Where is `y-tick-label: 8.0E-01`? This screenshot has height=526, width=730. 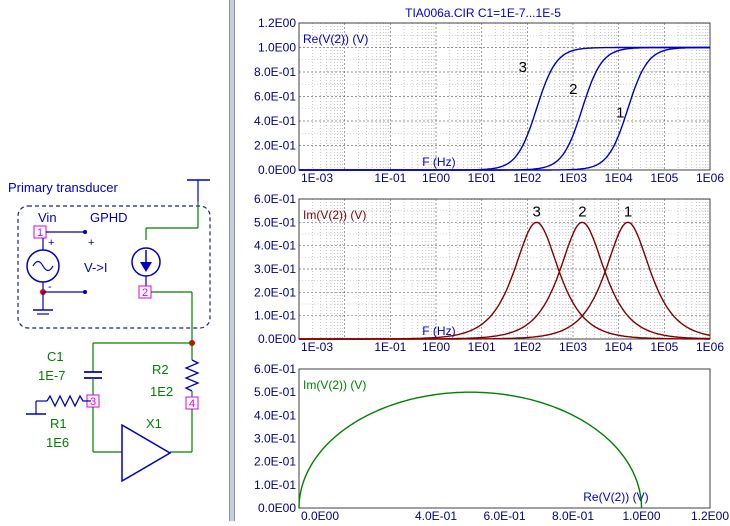 y-tick-label: 8.0E-01 is located at coordinates (275, 72).